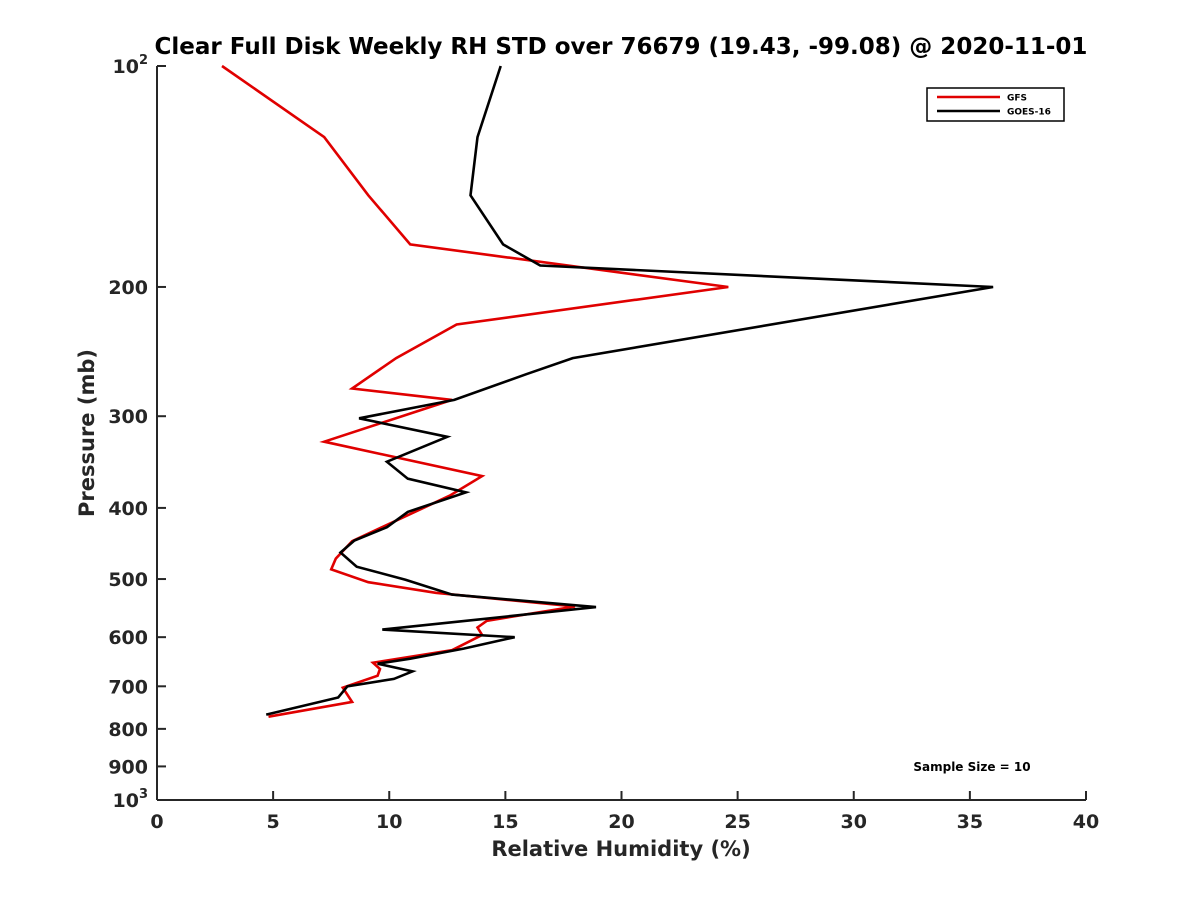 This screenshot has width=1200, height=900. Describe the element at coordinates (389, 822) in the screenshot. I see `x-tick-label: 10` at that location.